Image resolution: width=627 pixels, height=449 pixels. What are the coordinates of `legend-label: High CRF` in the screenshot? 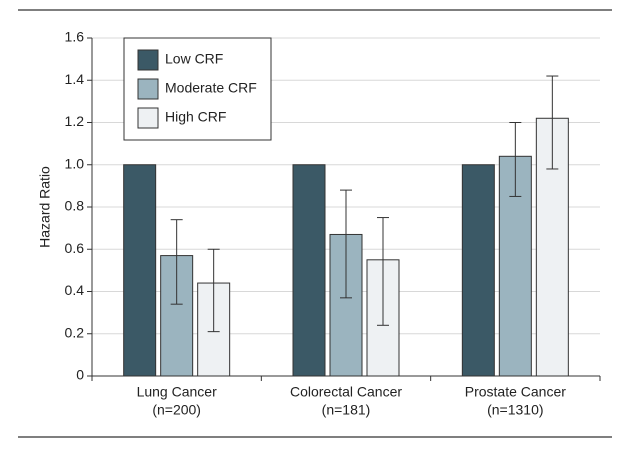 It's located at (195, 117).